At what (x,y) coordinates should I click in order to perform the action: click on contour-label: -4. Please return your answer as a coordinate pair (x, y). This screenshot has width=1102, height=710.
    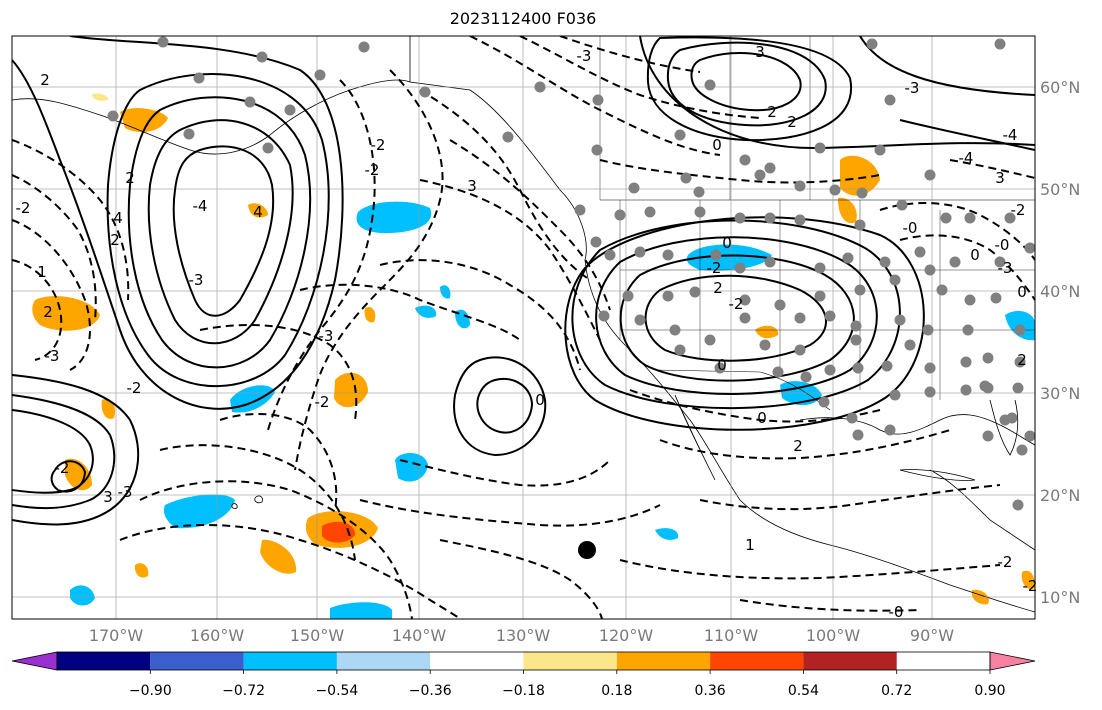
    Looking at the image, I should click on (1010, 135).